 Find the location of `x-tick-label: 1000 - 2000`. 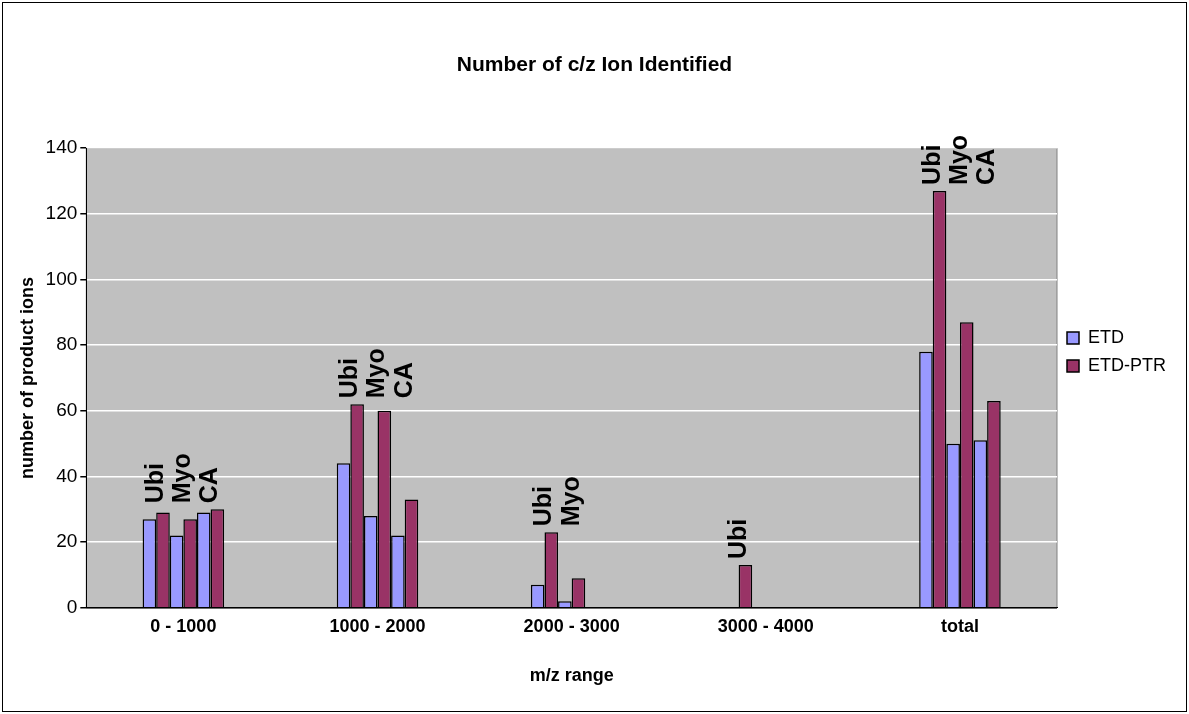

x-tick-label: 1000 - 2000 is located at coordinates (377, 625).